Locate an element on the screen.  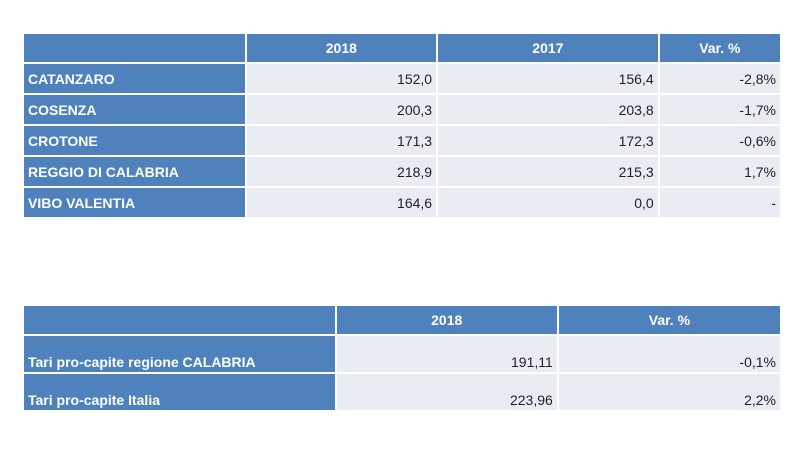
value-2017: 0,0 is located at coordinates (548, 202).